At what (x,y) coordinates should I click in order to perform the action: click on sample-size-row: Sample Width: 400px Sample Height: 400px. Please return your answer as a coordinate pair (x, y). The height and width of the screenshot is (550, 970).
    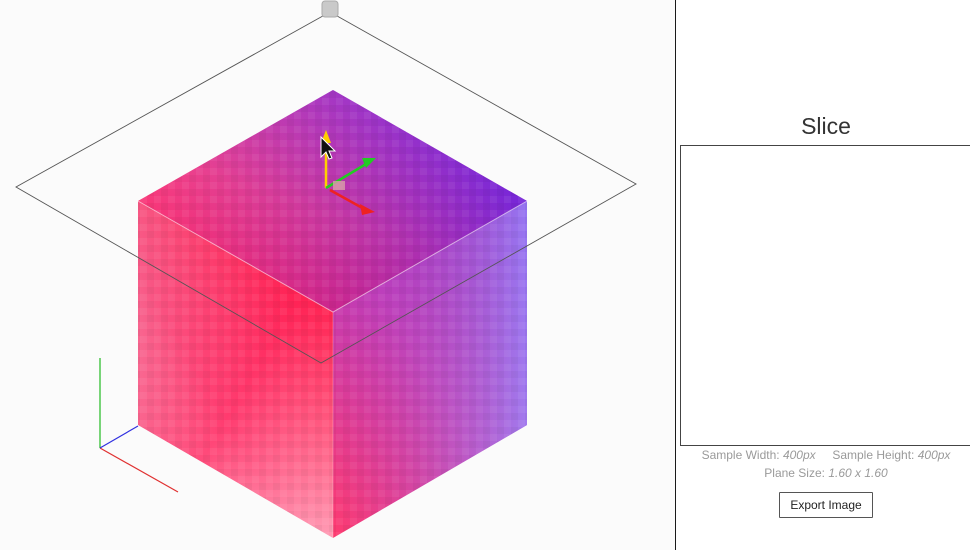
    Looking at the image, I should click on (823, 455).